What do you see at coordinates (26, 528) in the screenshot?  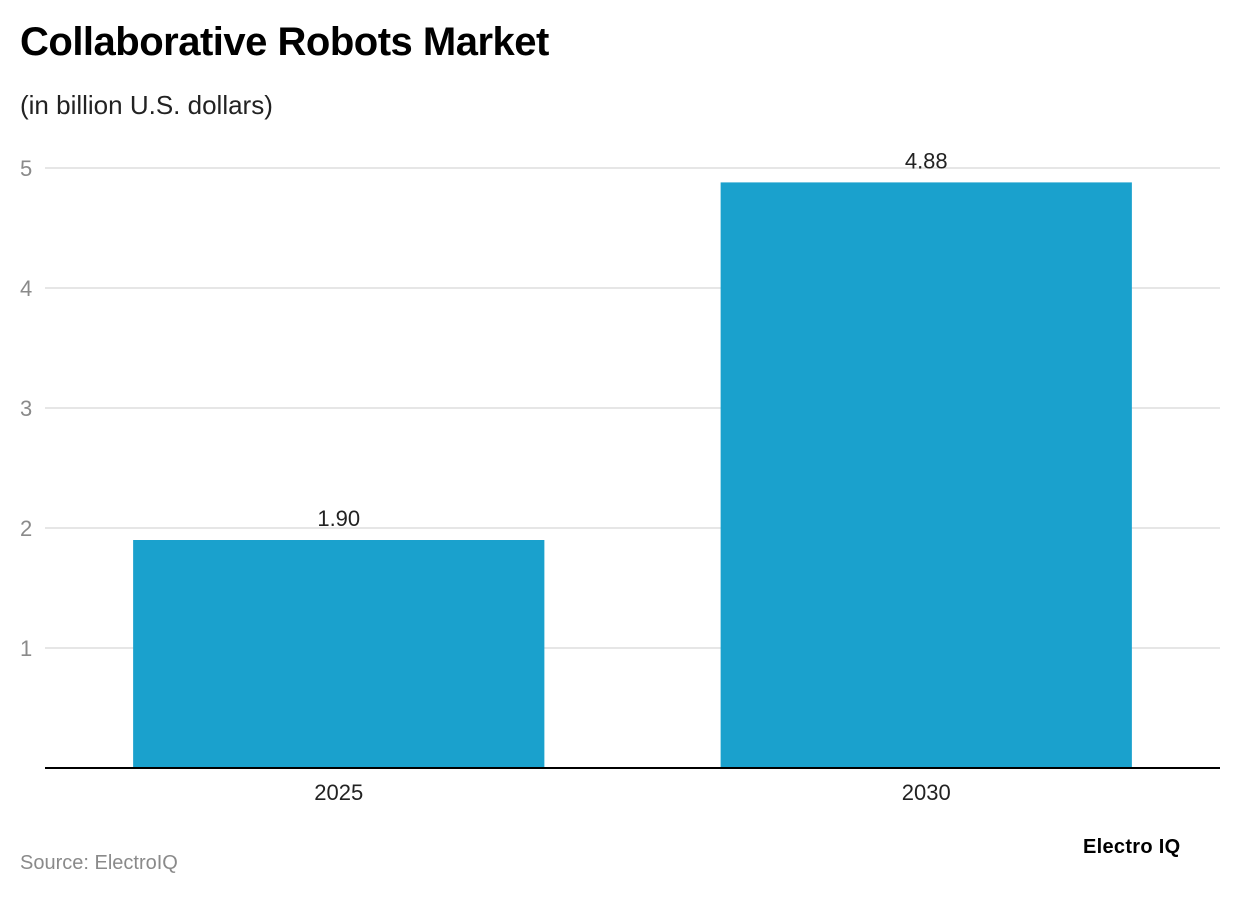 I see `y-tick-label: 2` at bounding box center [26, 528].